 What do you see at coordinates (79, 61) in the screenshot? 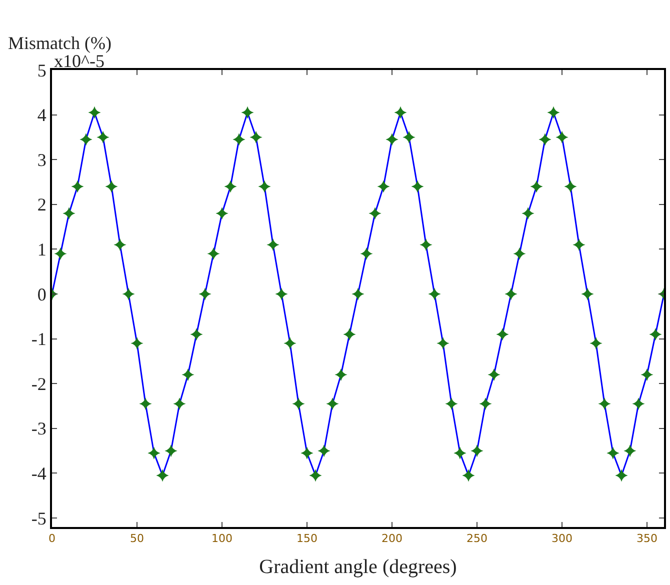
I see `annotation: x10^-5` at bounding box center [79, 61].